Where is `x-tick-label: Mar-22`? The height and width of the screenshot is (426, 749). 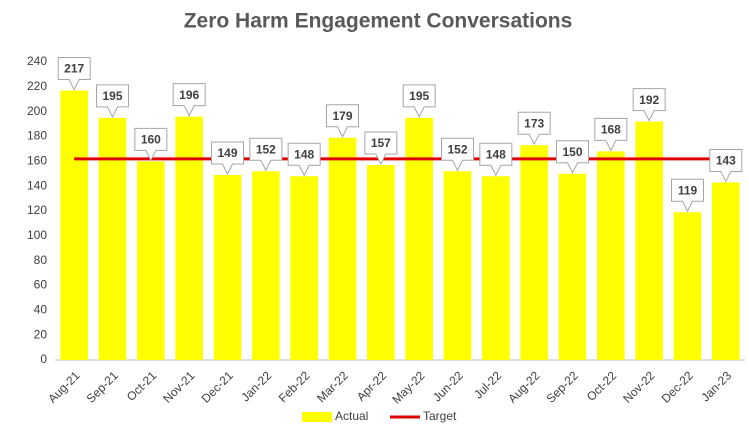
x-tick-label: Mar-22 is located at coordinates (332, 386).